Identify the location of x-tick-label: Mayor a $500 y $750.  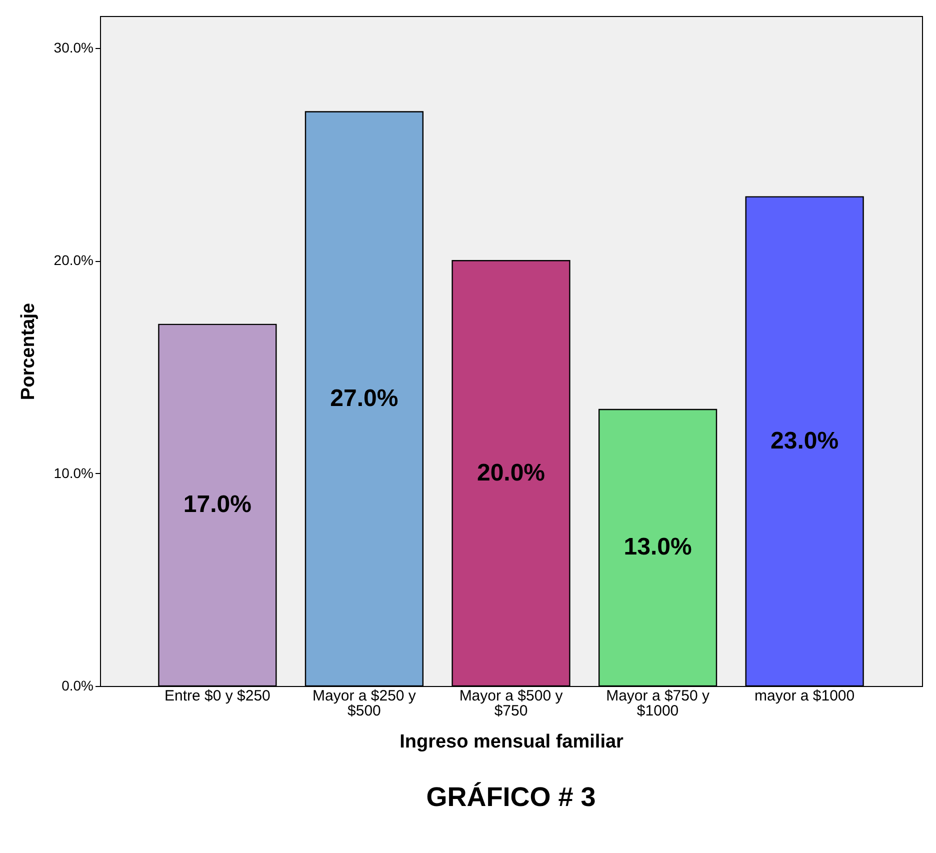
(511, 704).